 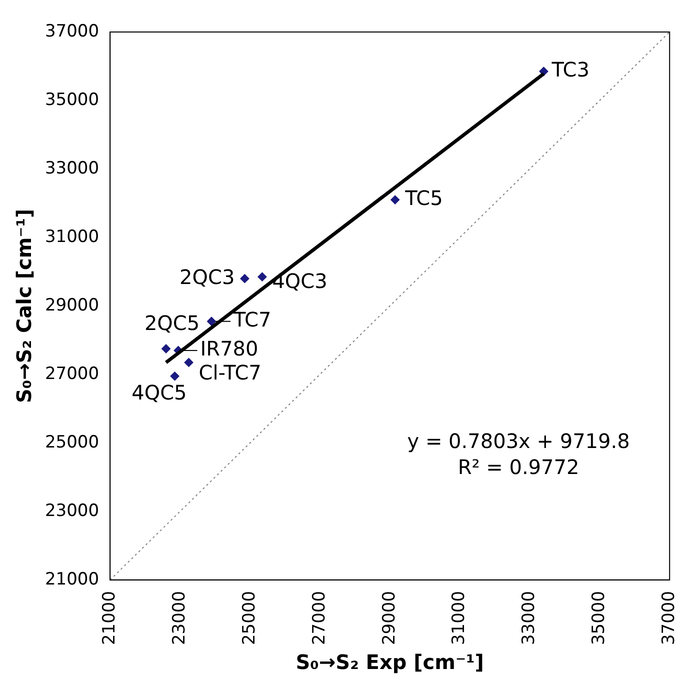 I want to click on annotation: IR780, so click(x=229, y=348).